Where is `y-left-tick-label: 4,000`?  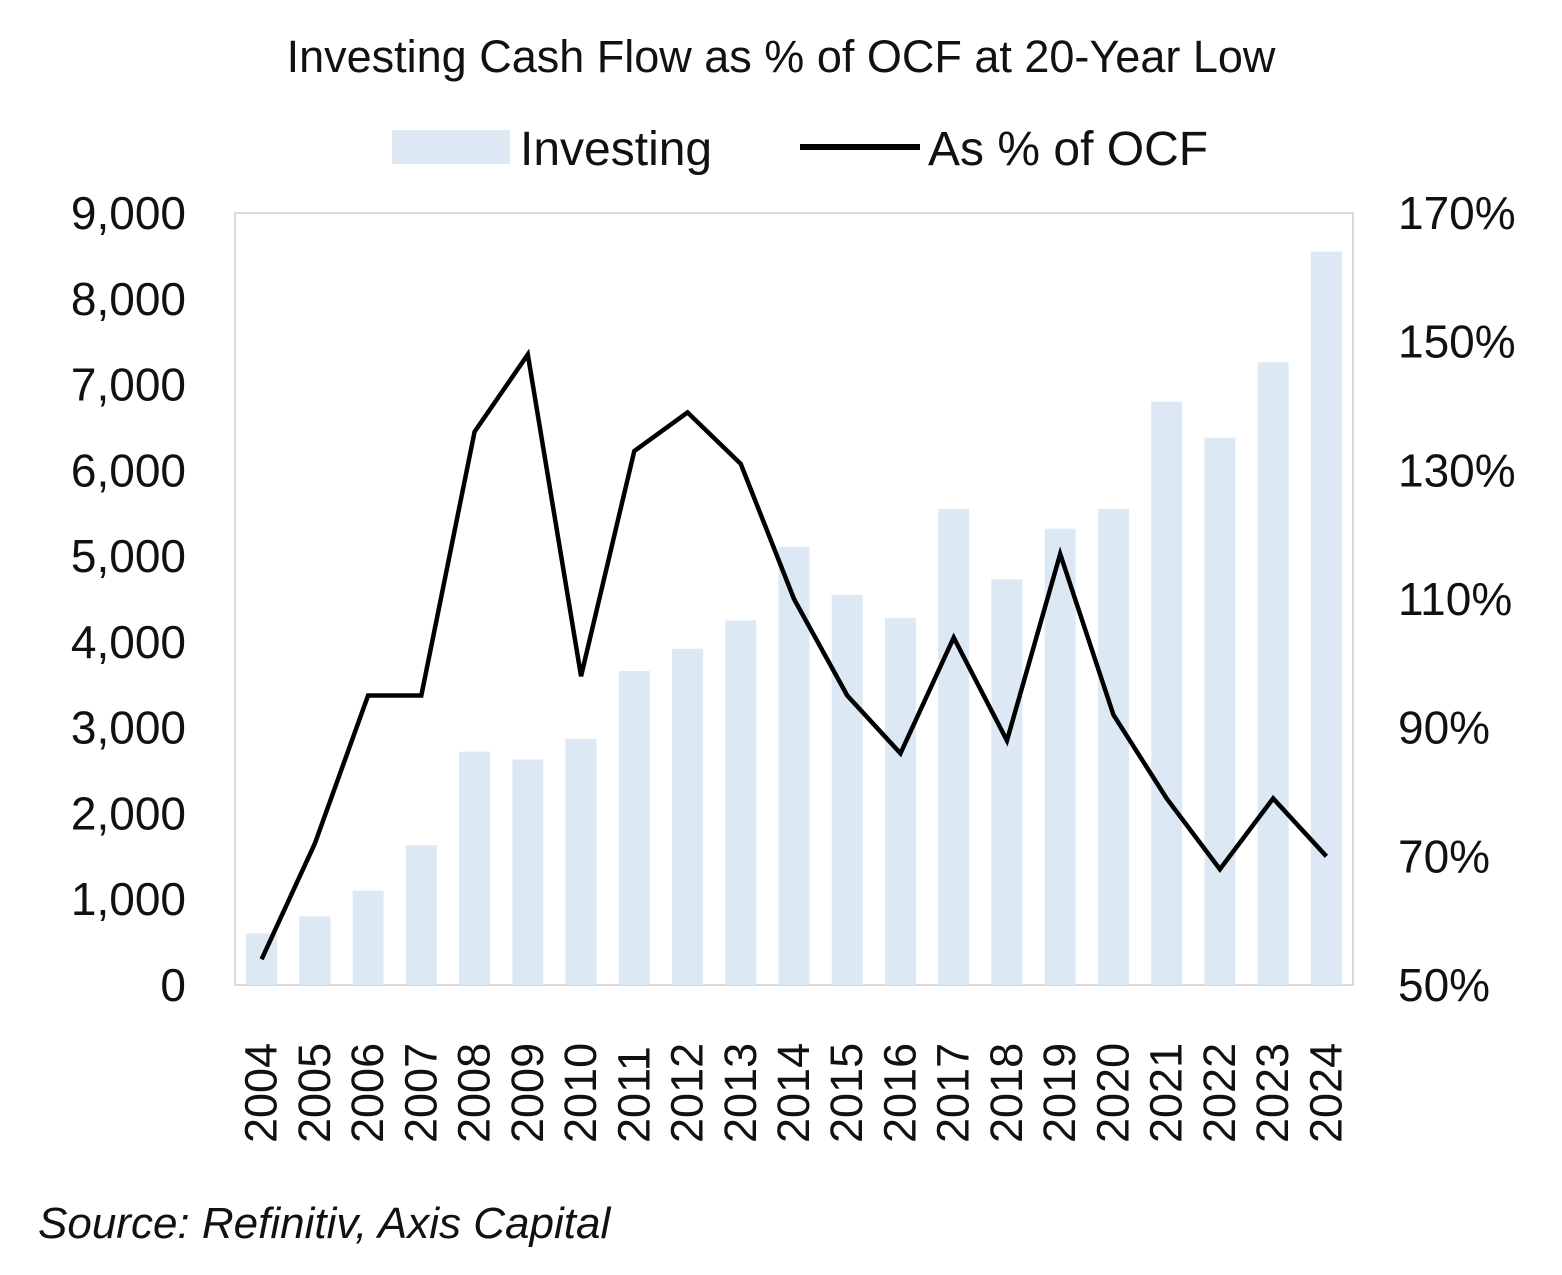
y-left-tick-label: 4,000 is located at coordinates (128, 642).